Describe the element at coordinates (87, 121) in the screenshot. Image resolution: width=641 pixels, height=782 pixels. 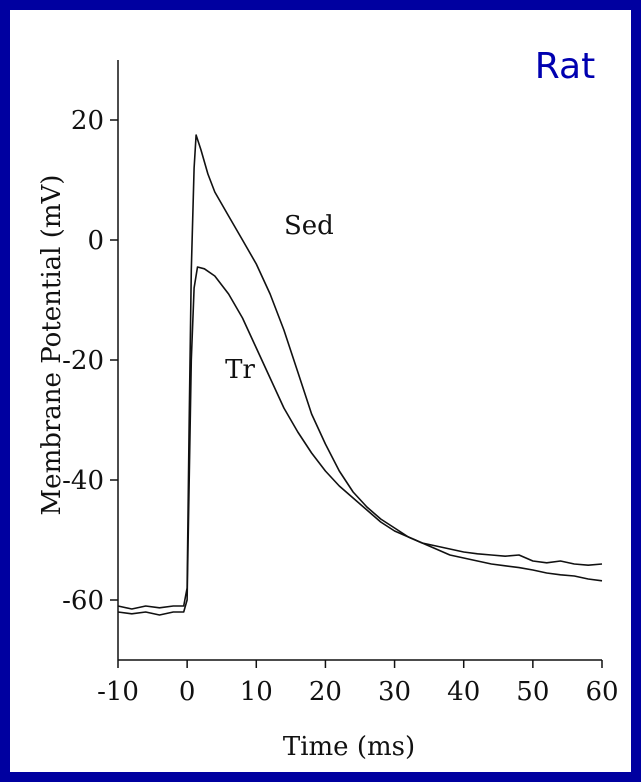
I see `y-tick-label: 20` at that location.